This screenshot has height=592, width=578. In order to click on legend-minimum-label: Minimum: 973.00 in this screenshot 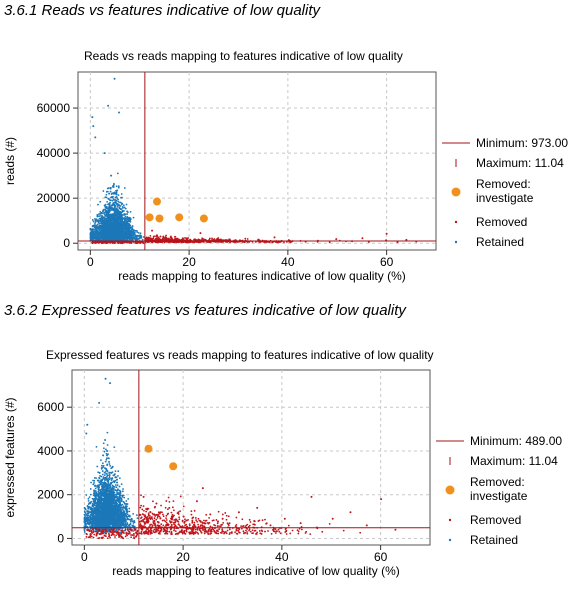, I will do `click(522, 143)`.